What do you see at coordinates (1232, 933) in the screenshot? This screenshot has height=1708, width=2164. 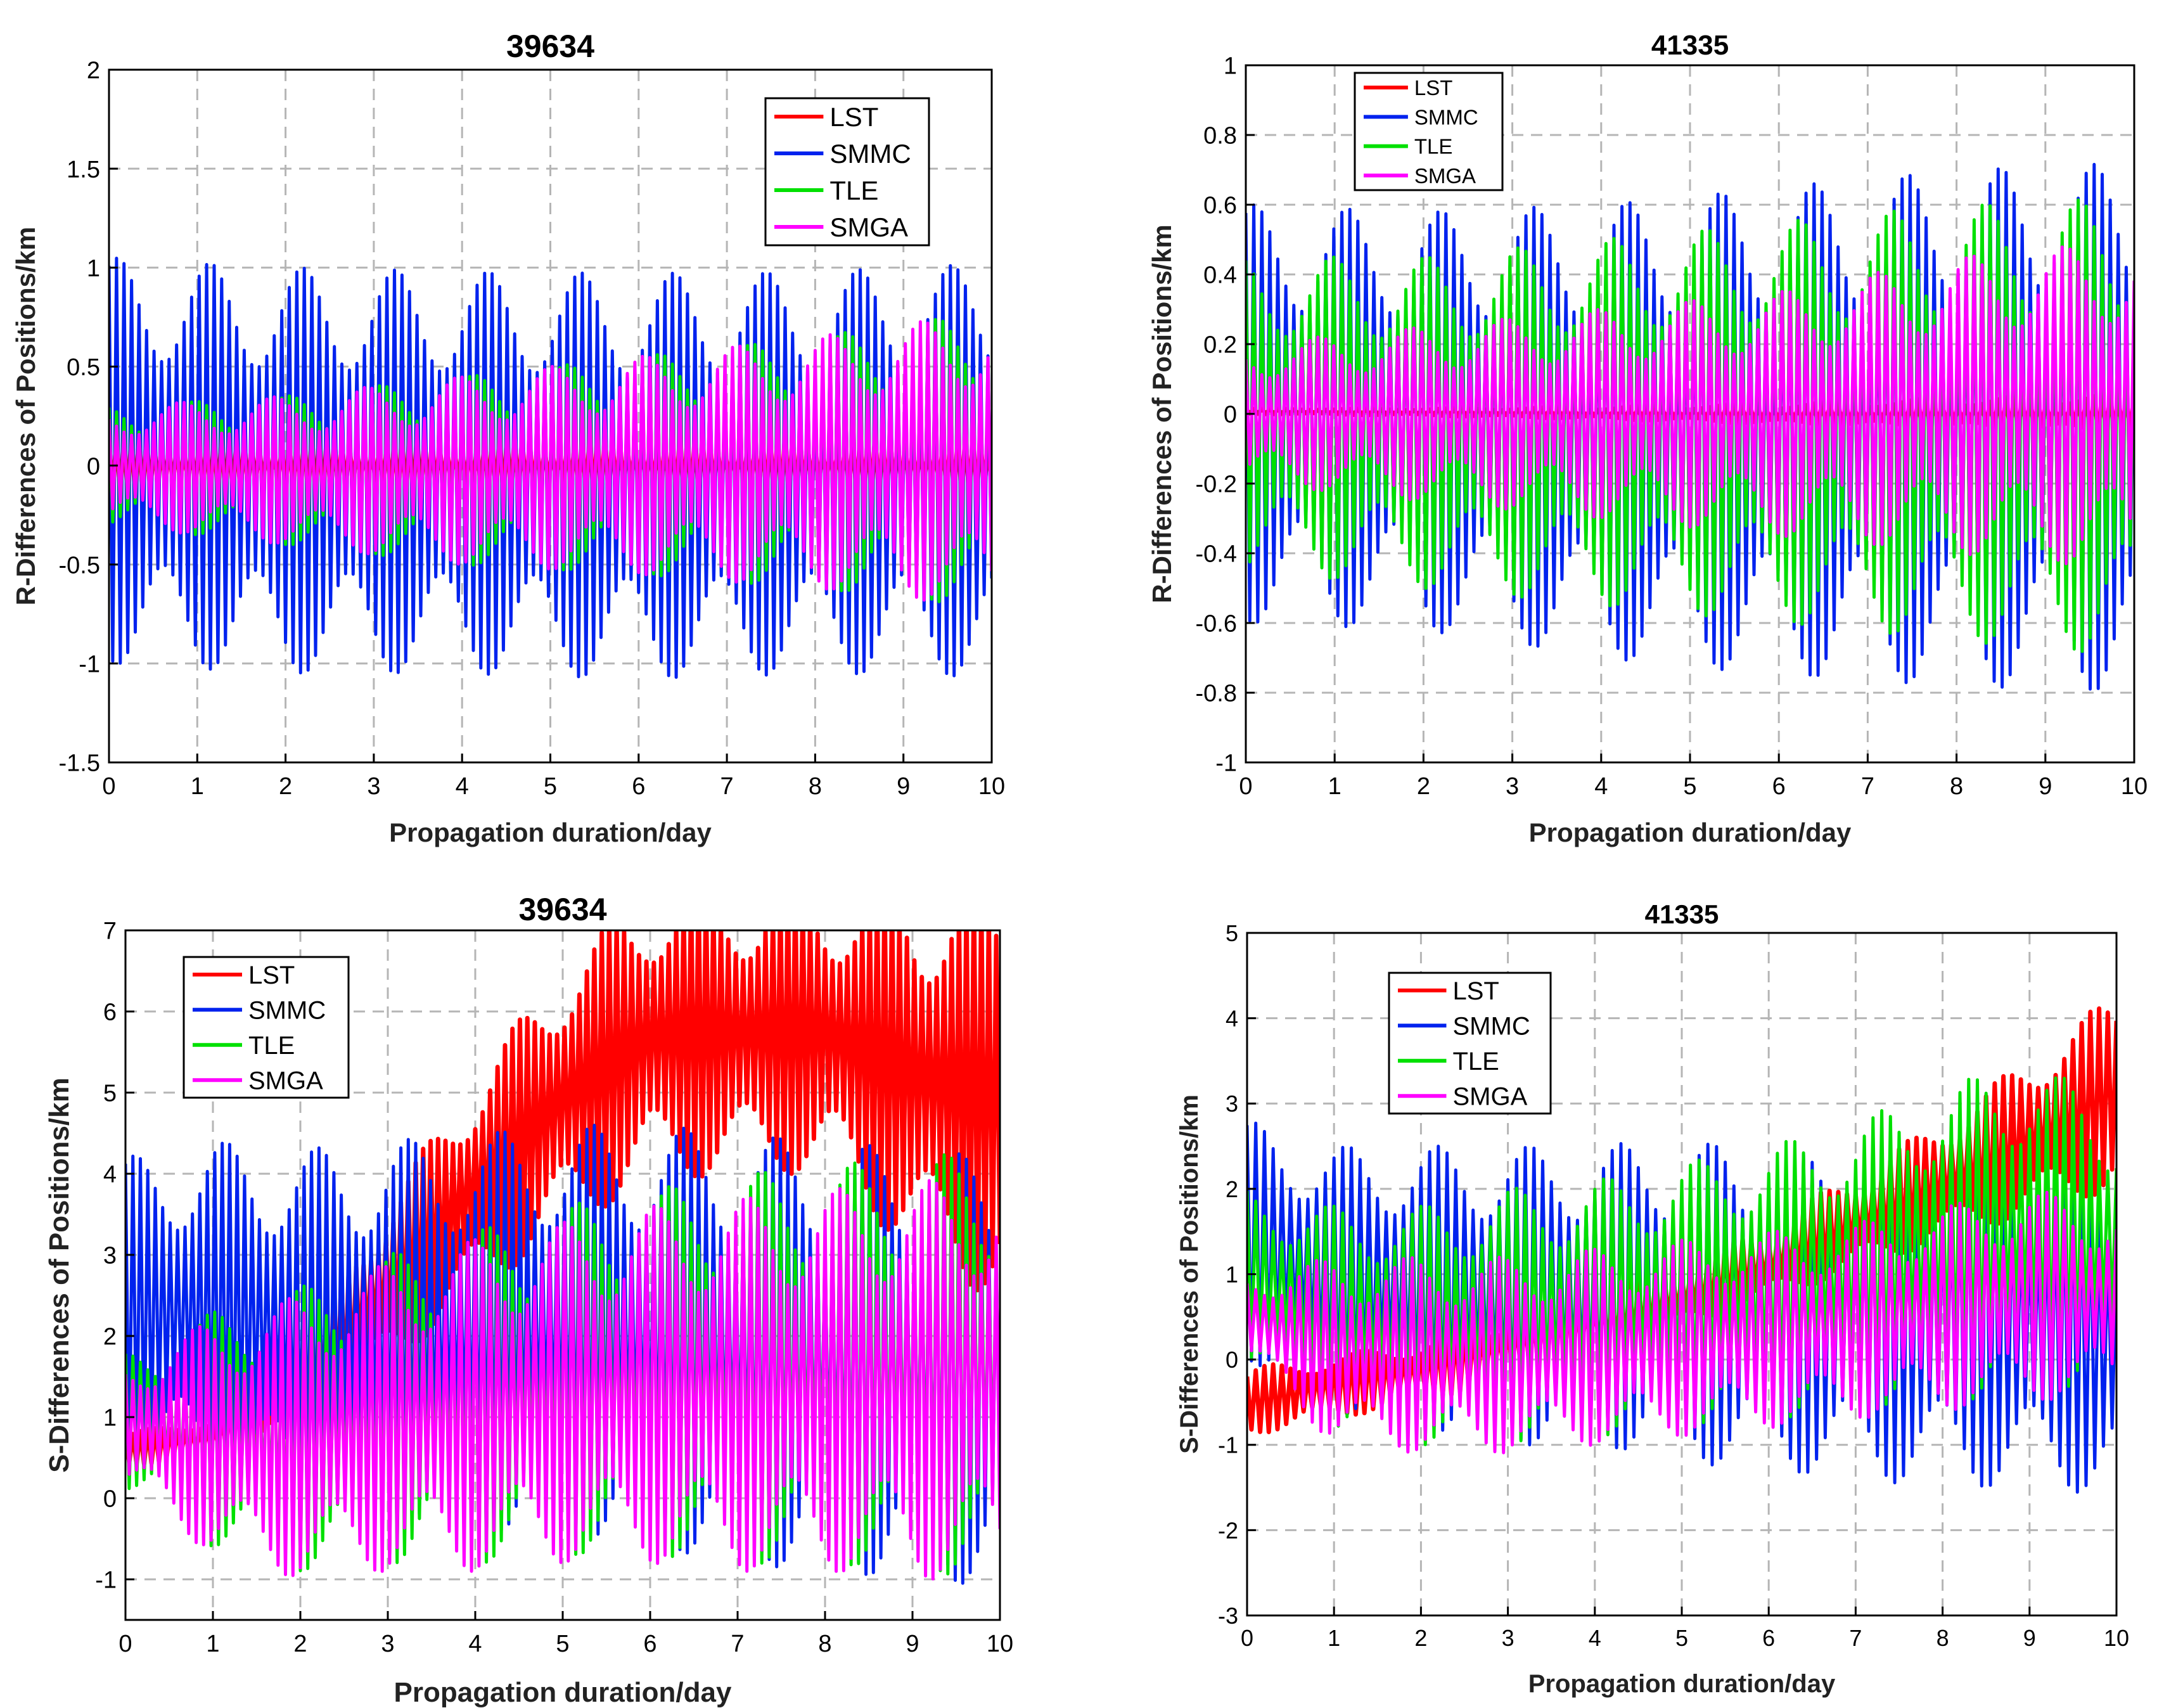 I see `y-tick-label: 5` at bounding box center [1232, 933].